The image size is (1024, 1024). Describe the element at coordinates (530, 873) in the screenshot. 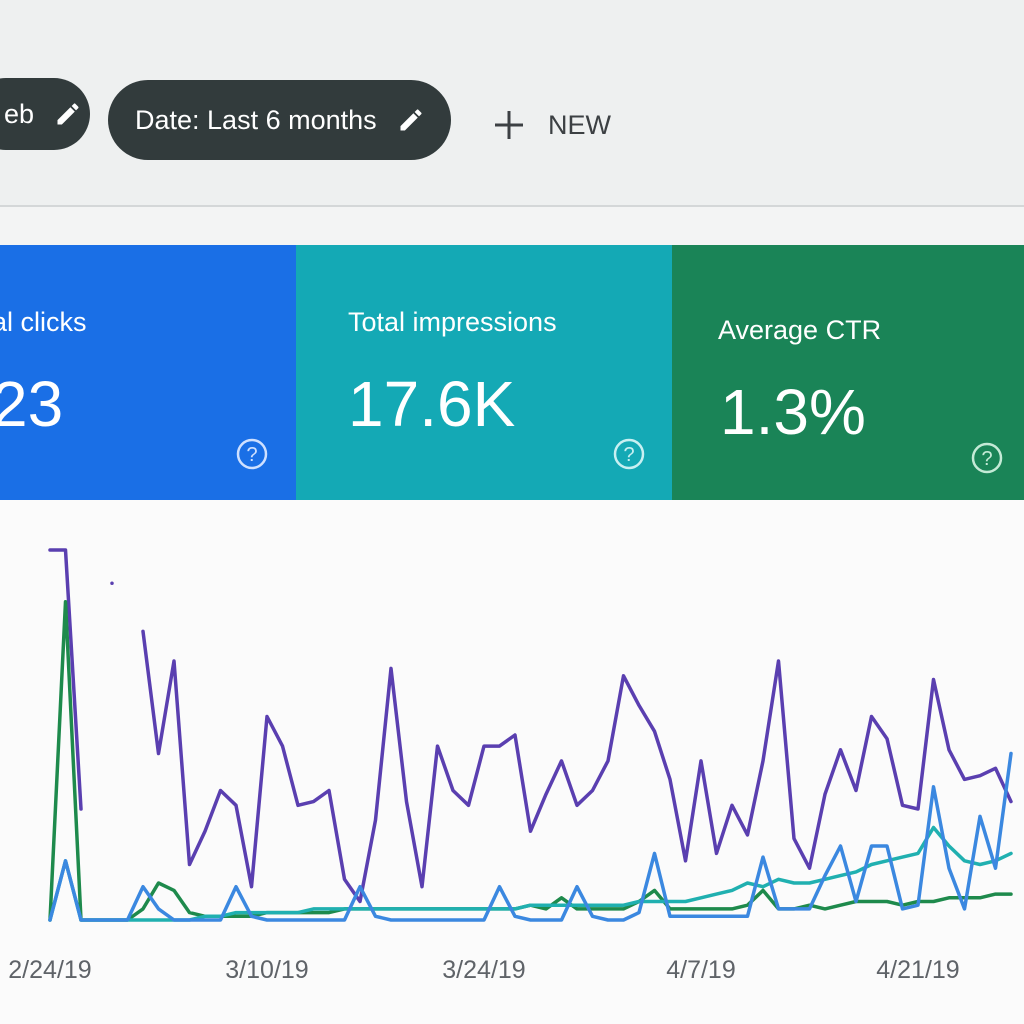

I see `series-line` at that location.